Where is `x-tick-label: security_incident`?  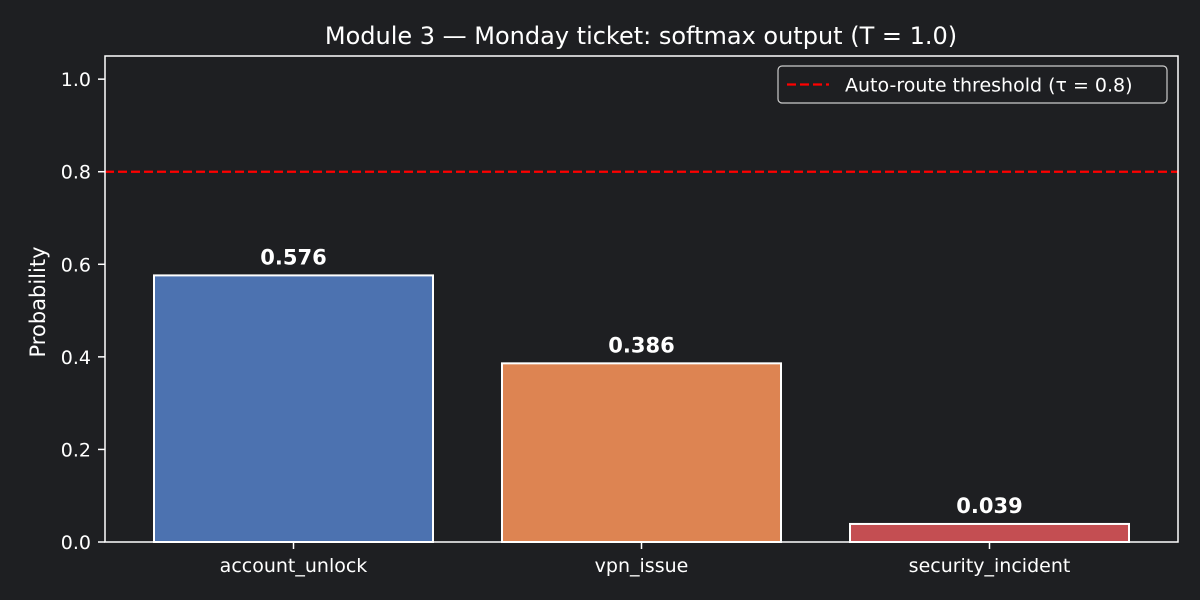 x-tick-label: security_incident is located at coordinates (990, 566).